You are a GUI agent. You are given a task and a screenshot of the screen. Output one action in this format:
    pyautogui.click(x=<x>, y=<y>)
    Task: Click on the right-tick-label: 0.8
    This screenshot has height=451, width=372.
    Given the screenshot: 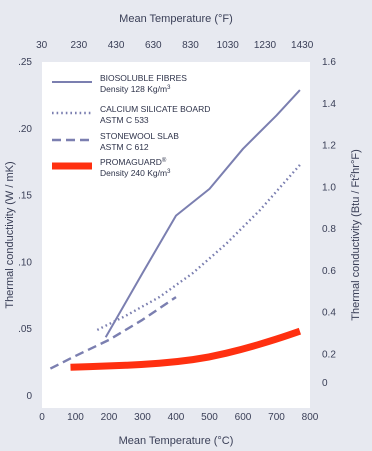 What is the action you would take?
    pyautogui.click(x=329, y=229)
    